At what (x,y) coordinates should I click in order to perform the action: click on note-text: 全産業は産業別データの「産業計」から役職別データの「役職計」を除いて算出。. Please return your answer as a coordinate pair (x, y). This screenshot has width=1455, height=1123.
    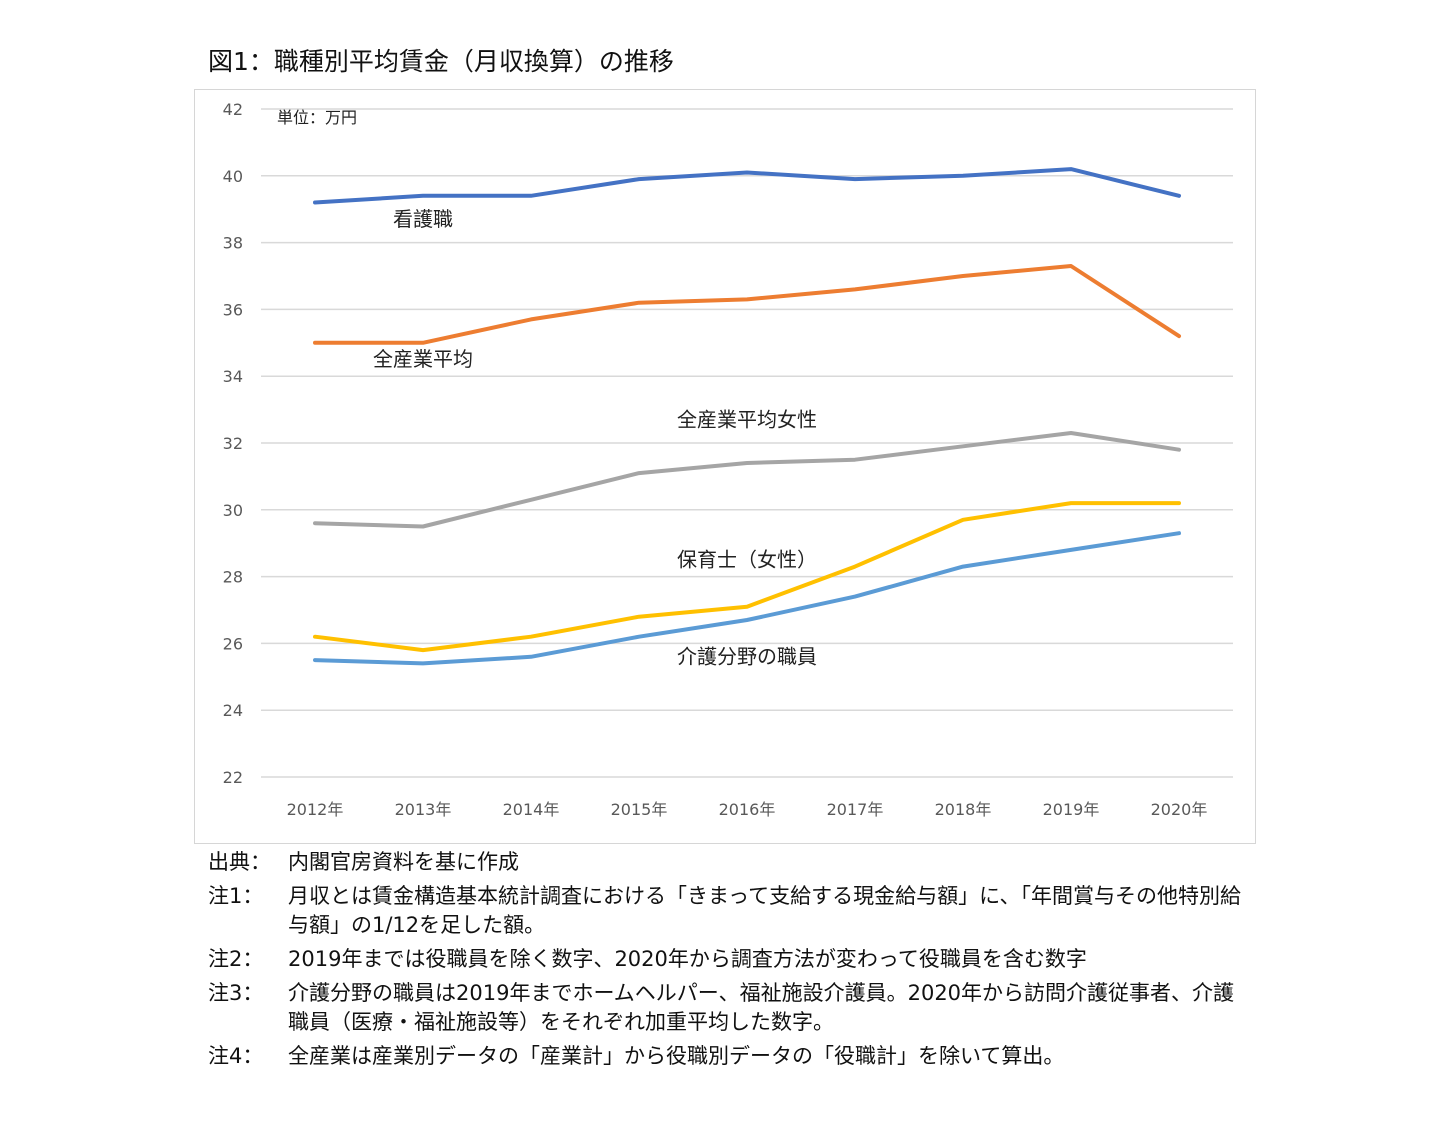
    Looking at the image, I should click on (676, 1056).